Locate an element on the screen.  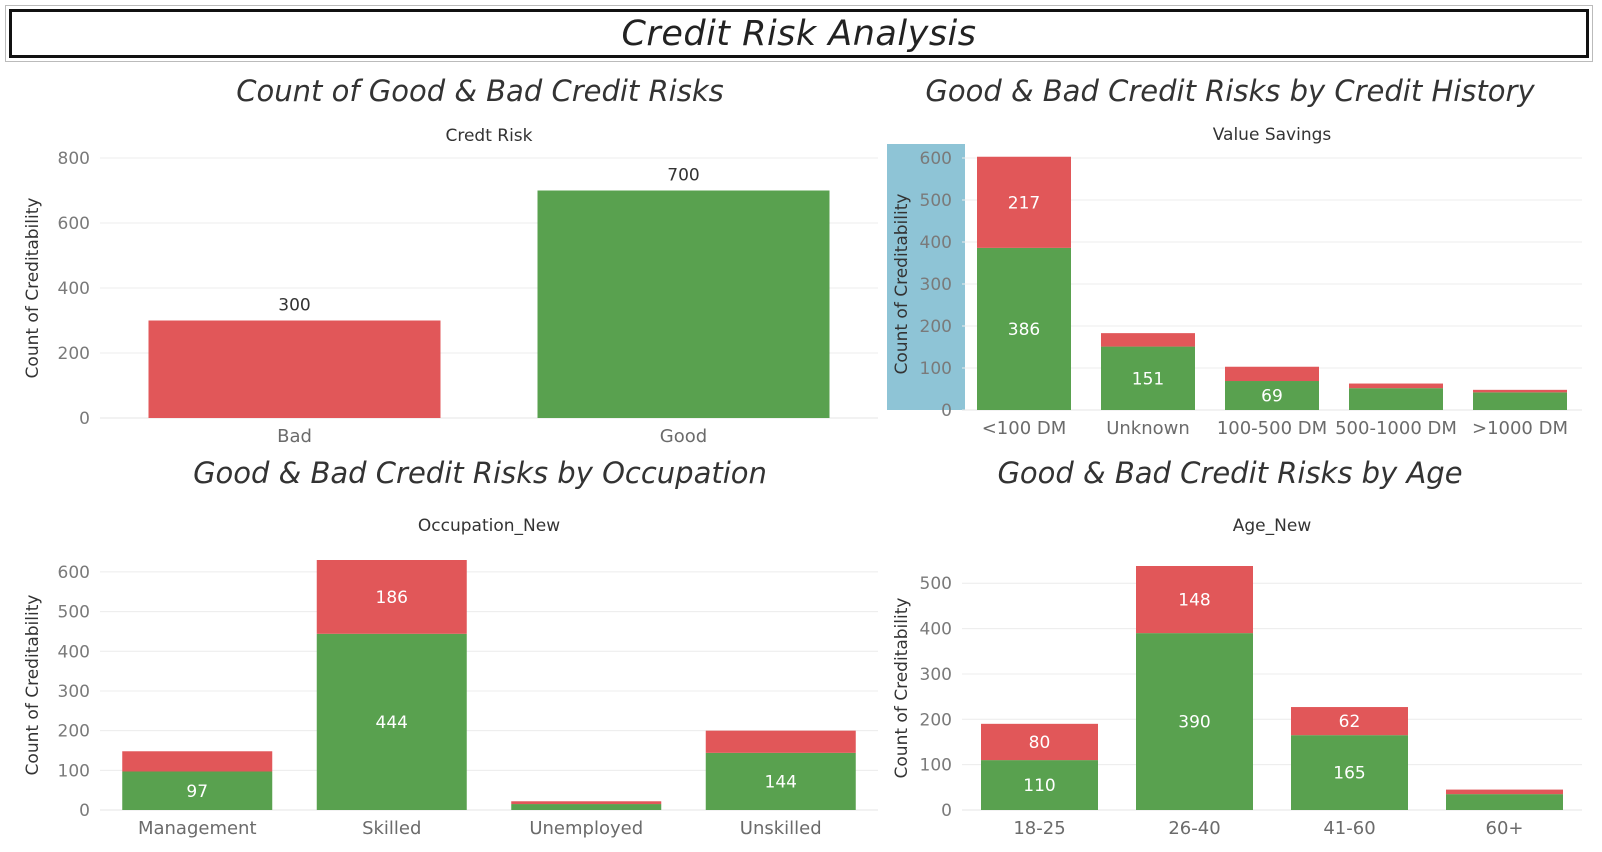
chart1-header: Value Savings is located at coordinates (1272, 135).